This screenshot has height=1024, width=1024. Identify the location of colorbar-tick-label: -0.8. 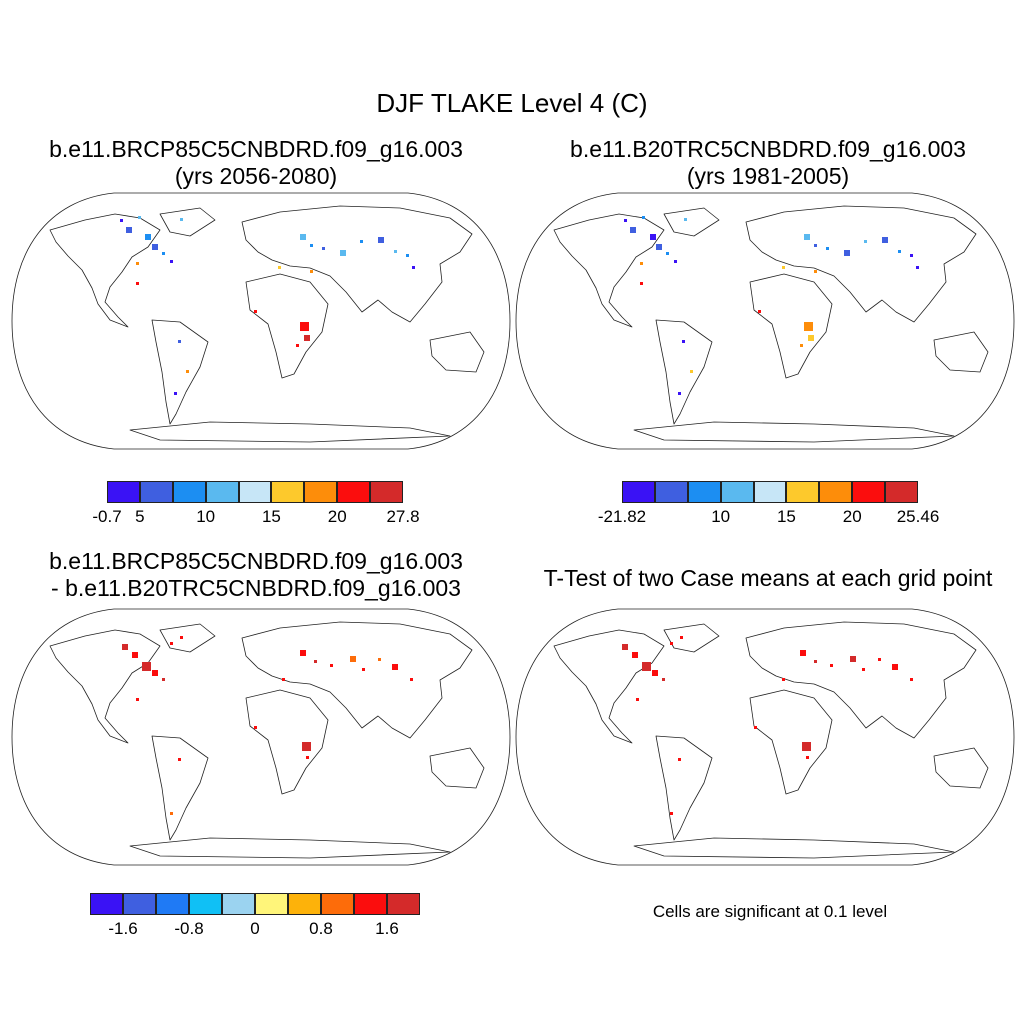
(189, 928).